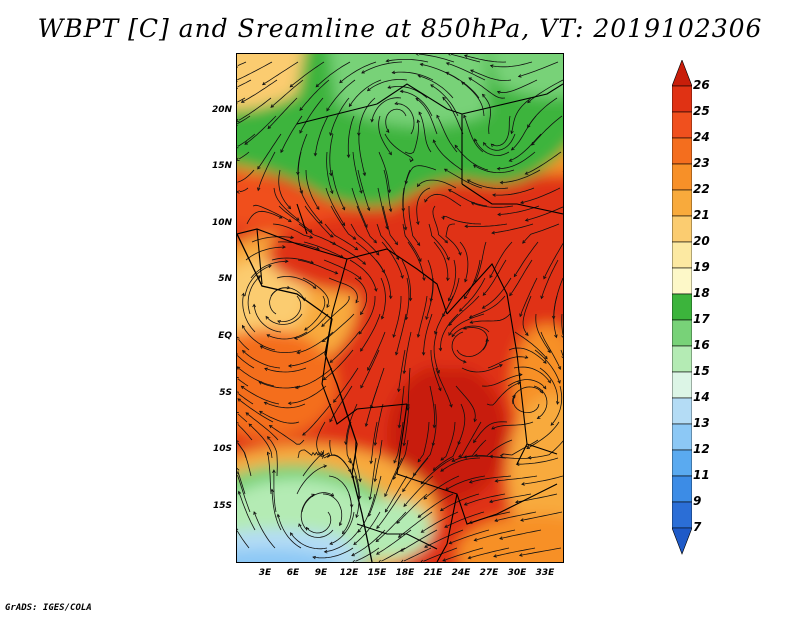  Describe the element at coordinates (349, 573) in the screenshot. I see `x-tick-label: 12E` at that location.